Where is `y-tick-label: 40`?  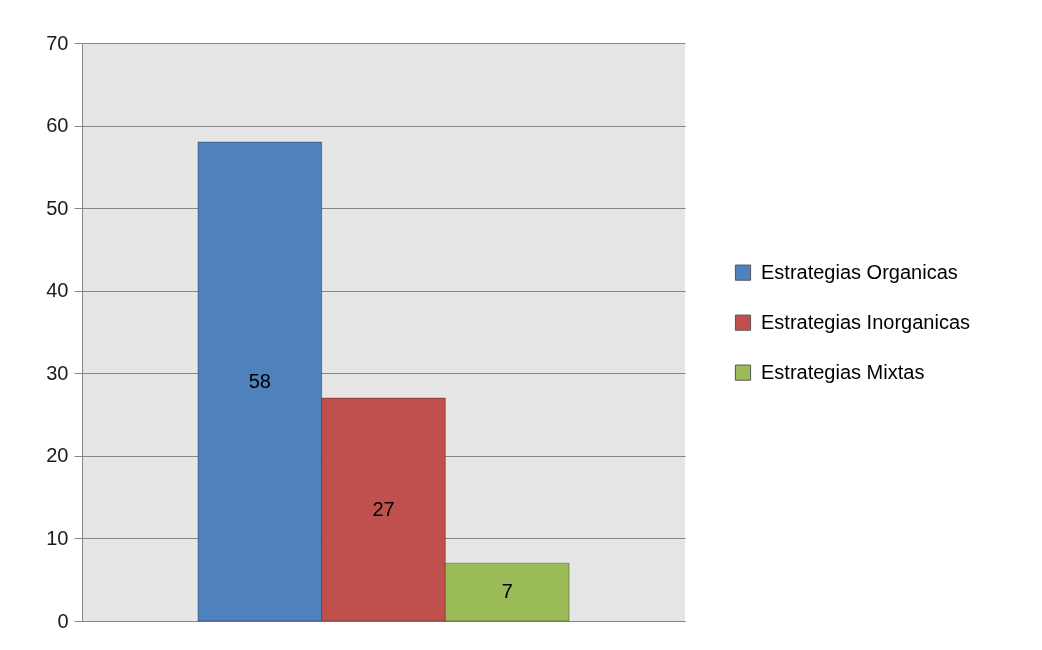
y-tick-label: 40 is located at coordinates (57, 290).